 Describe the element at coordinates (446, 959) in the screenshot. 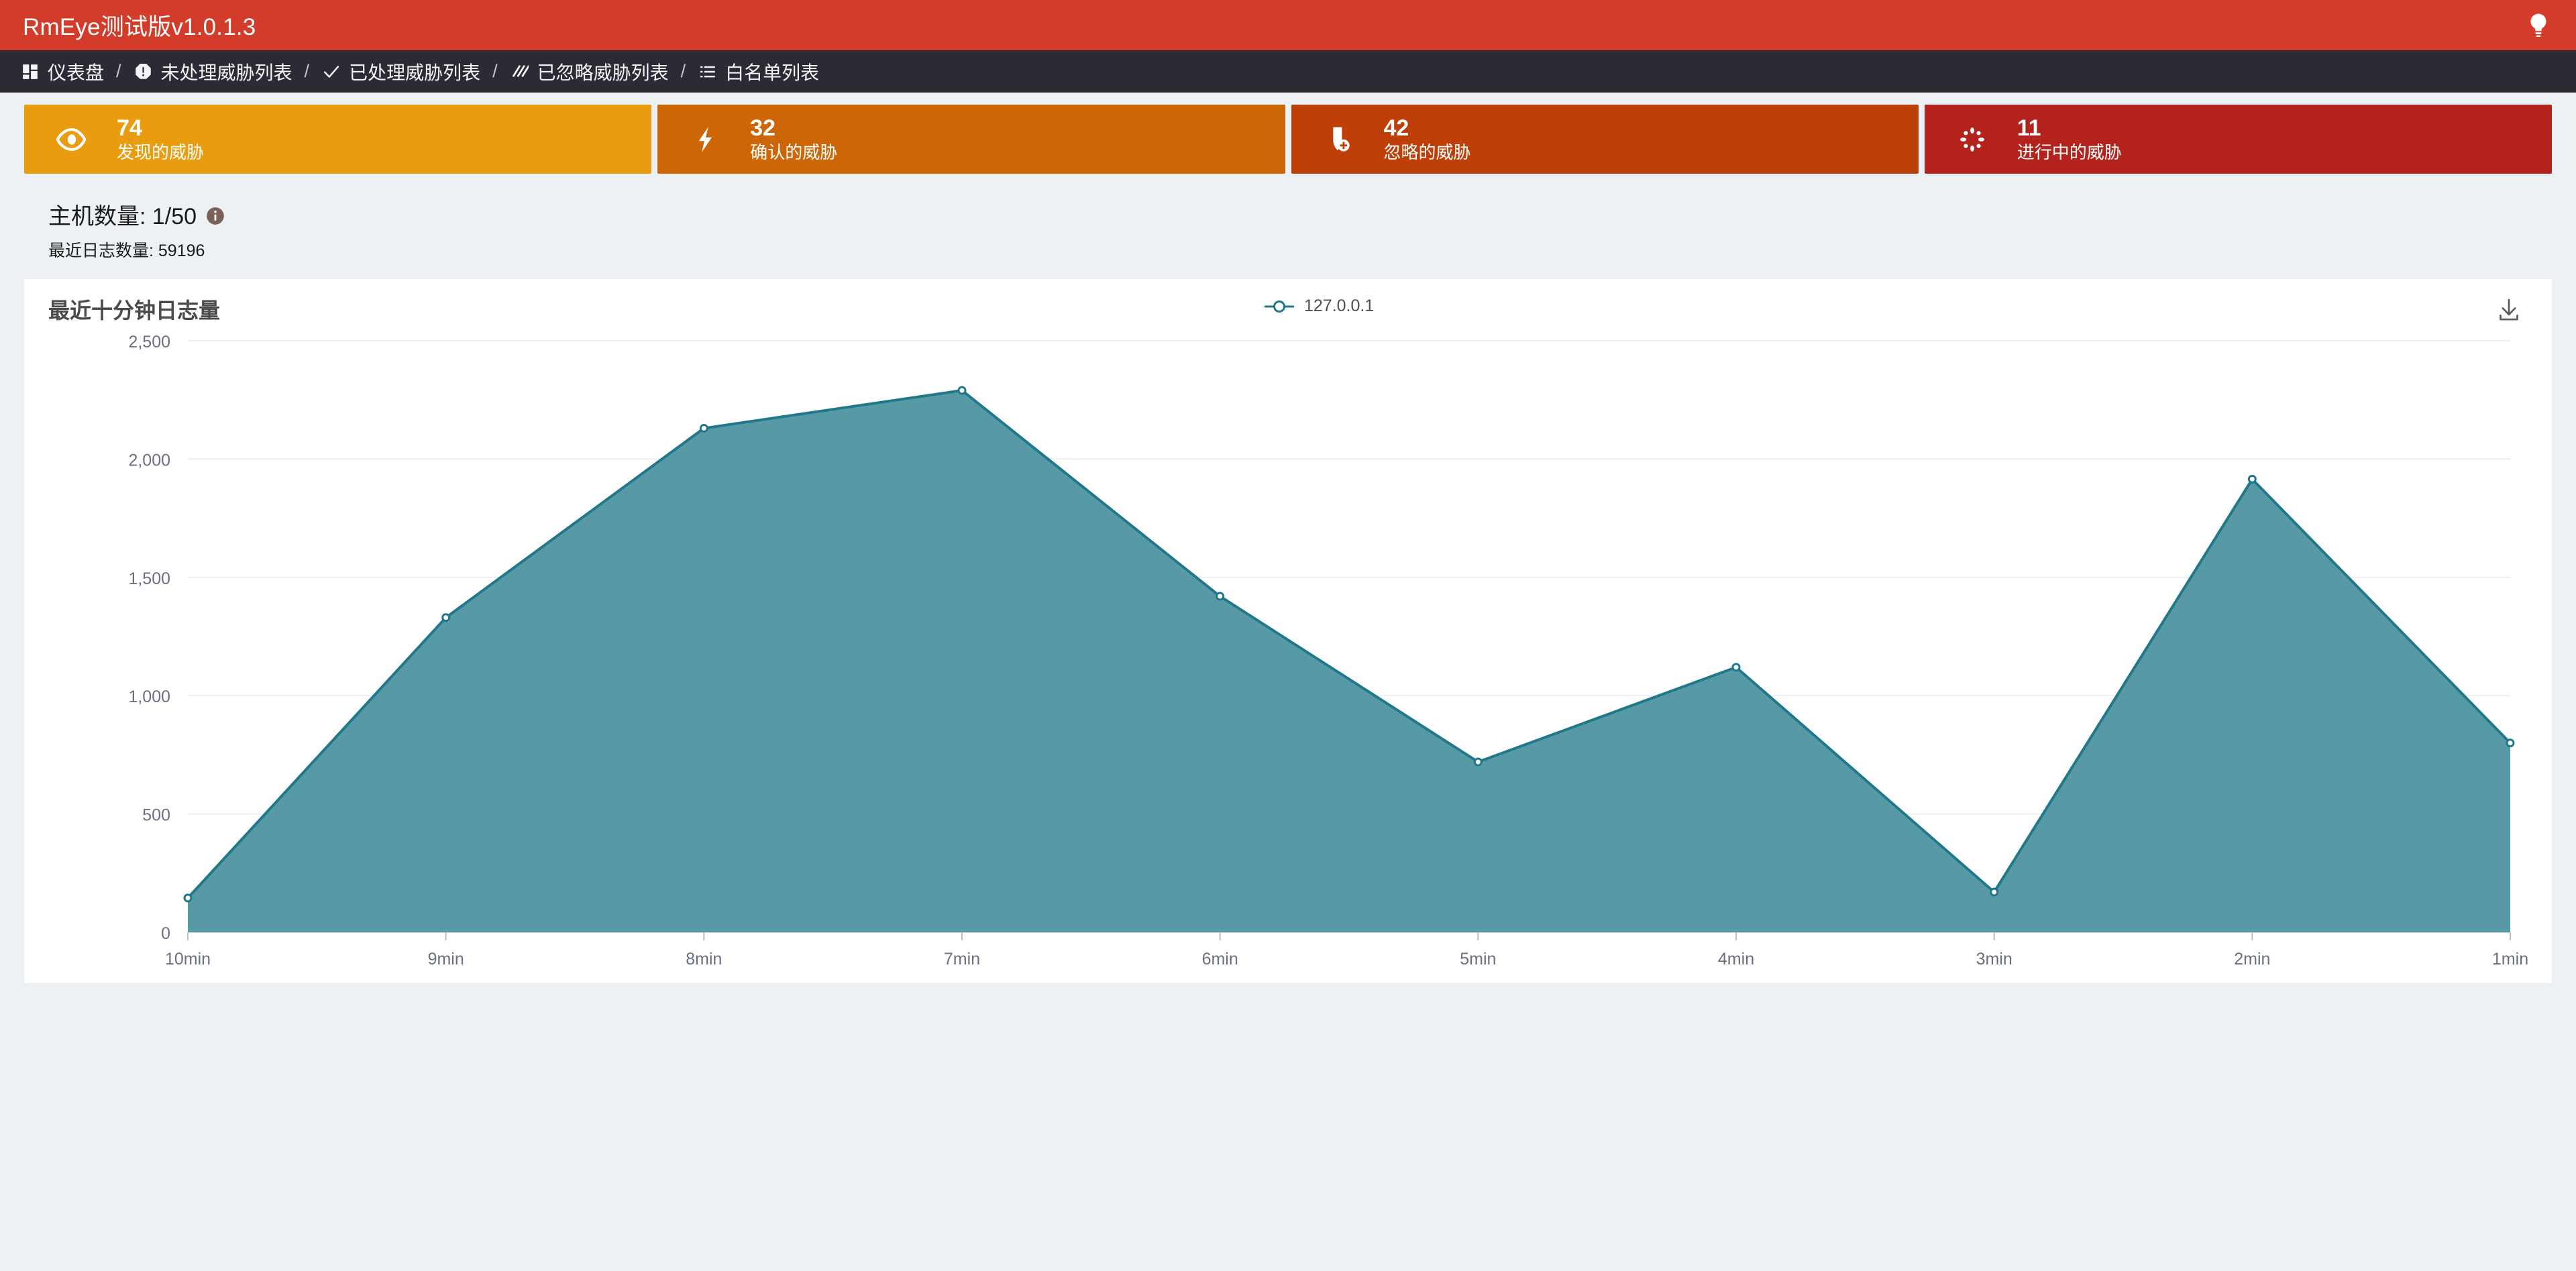

I see `svg-text: 9min` at that location.